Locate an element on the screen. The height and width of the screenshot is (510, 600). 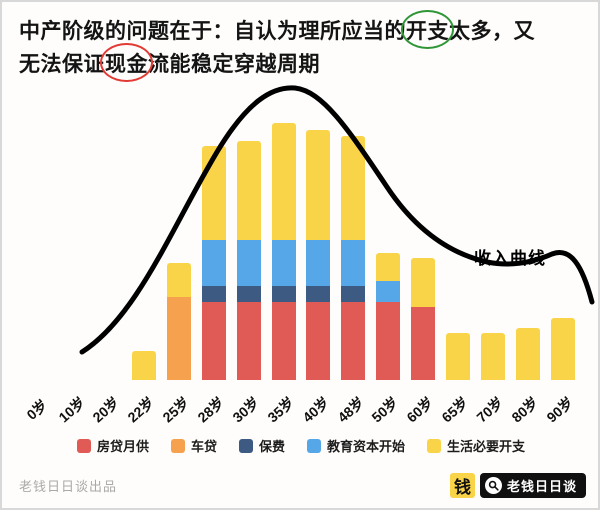
x-axis-label: 35岁 is located at coordinates (280, 409).